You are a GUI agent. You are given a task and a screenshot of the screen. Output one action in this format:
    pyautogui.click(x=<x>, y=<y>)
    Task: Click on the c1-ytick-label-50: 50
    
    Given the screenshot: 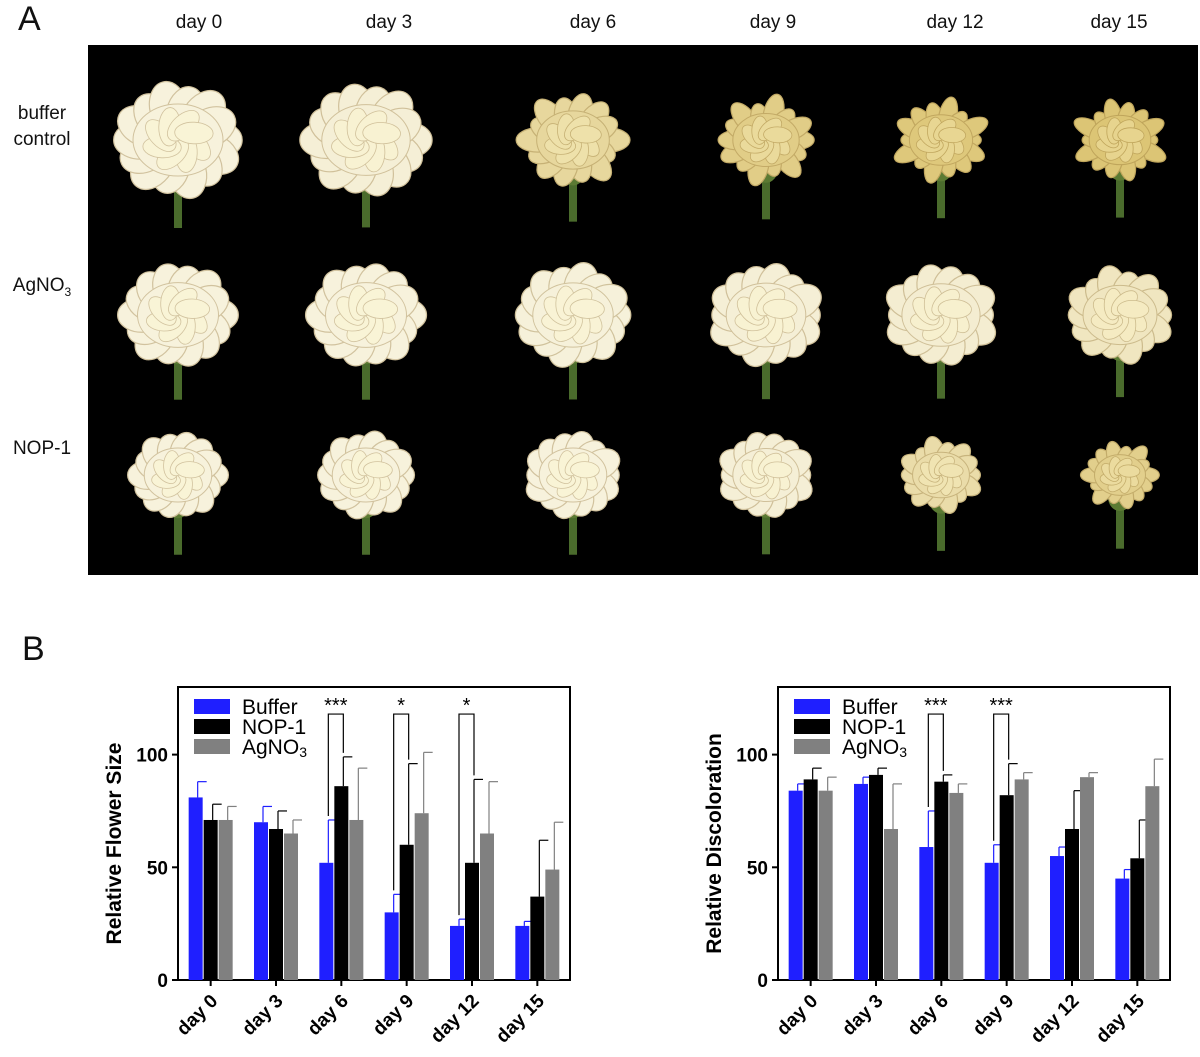 What is the action you would take?
    pyautogui.click(x=757, y=868)
    